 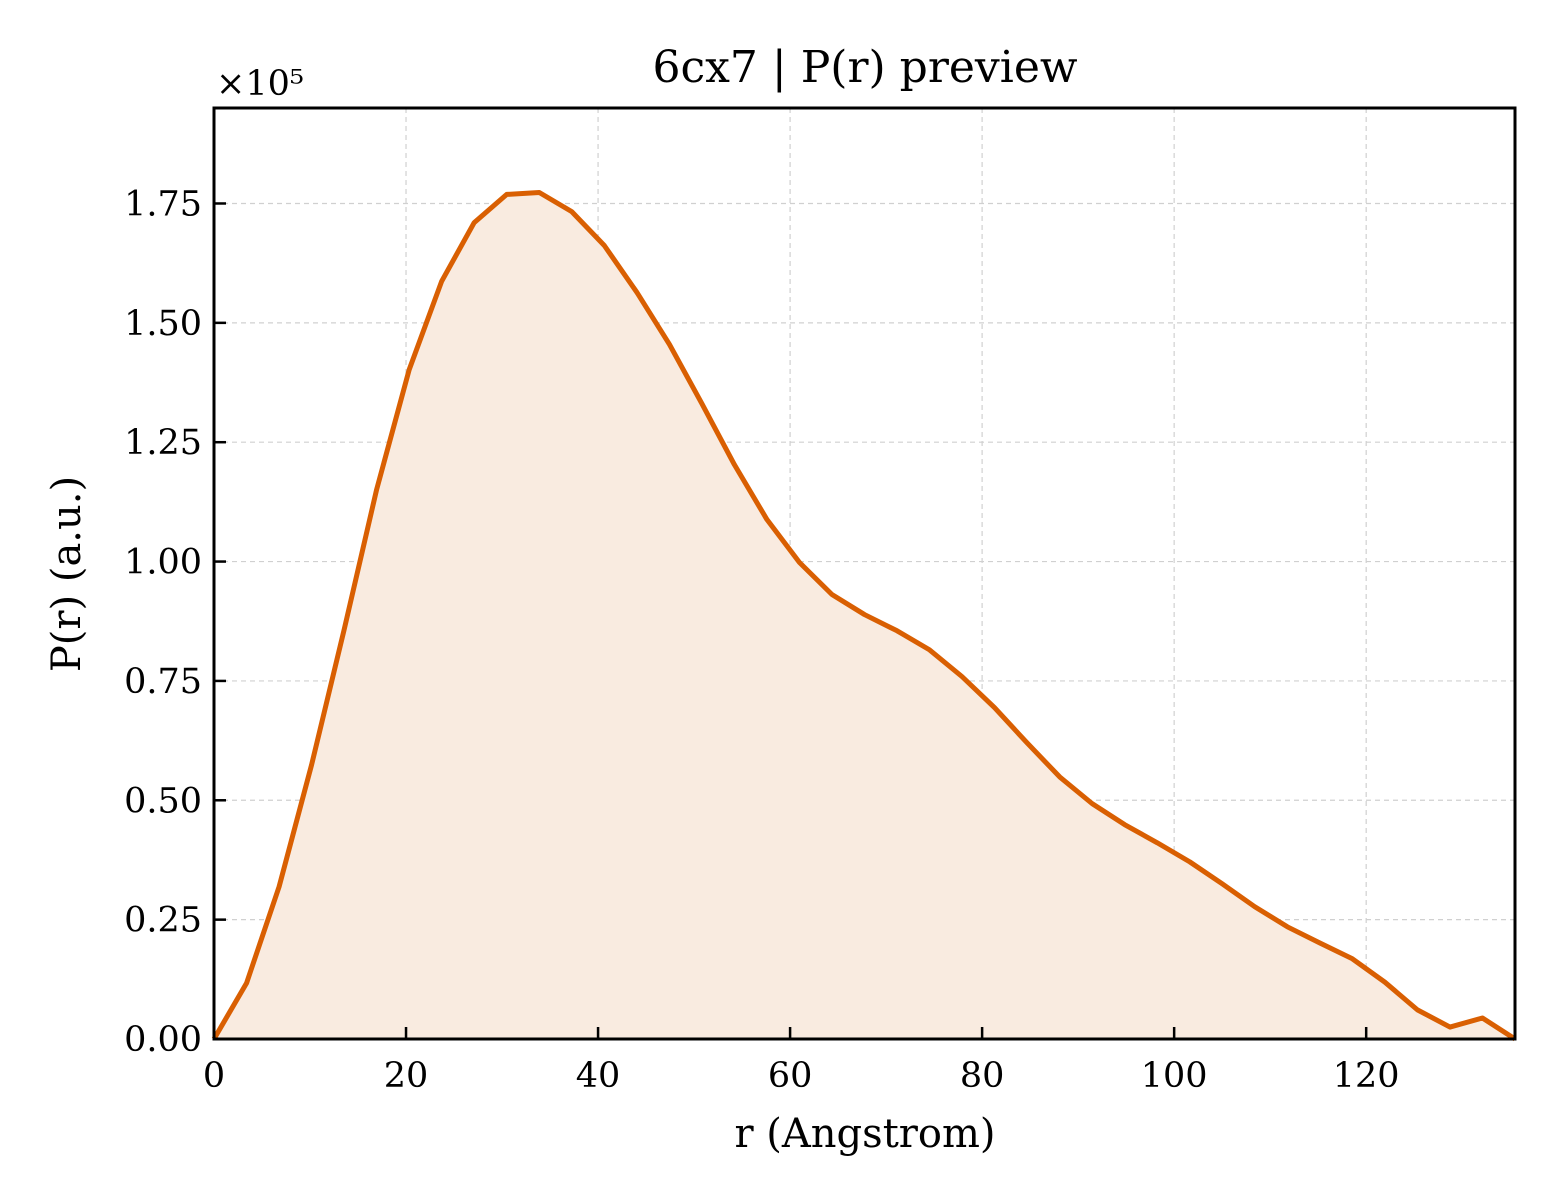 I want to click on y-tick-label: 1.00, so click(x=163, y=563).